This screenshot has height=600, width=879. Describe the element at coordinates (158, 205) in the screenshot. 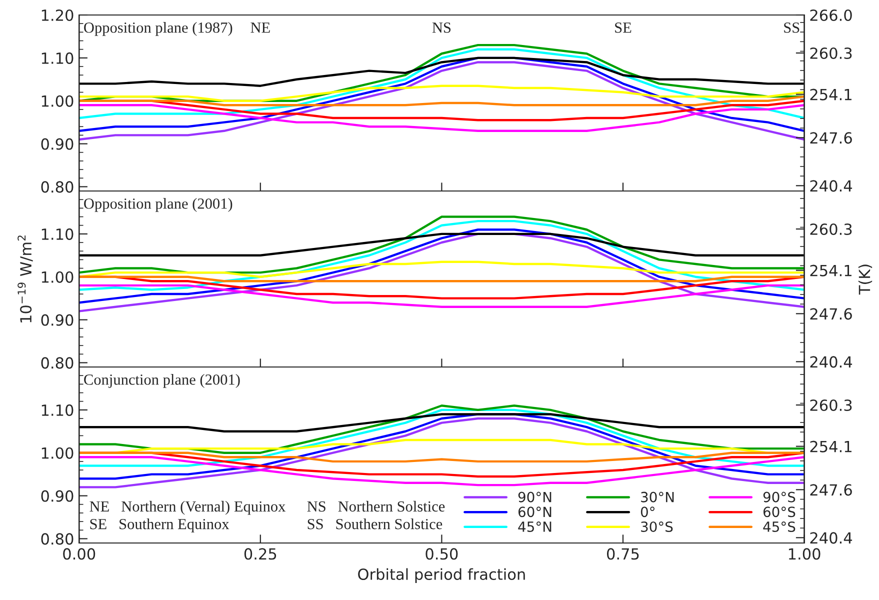

I see `annotation: Opposition plane (2001)` at that location.